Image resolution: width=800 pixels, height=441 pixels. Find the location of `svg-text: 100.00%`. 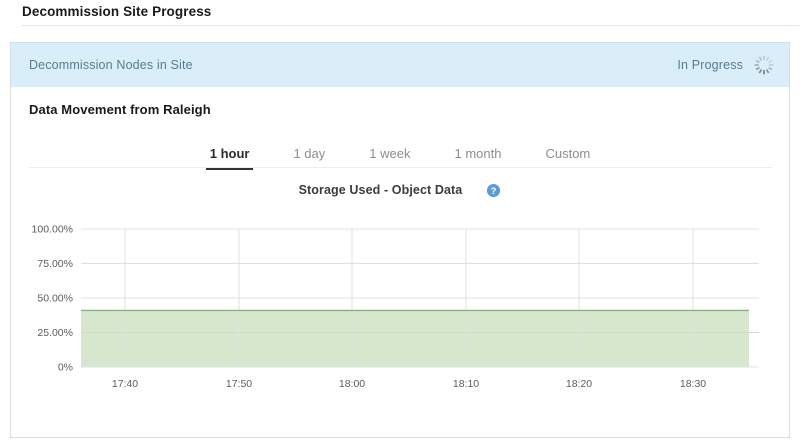

svg-text: 100.00% is located at coordinates (52, 230).